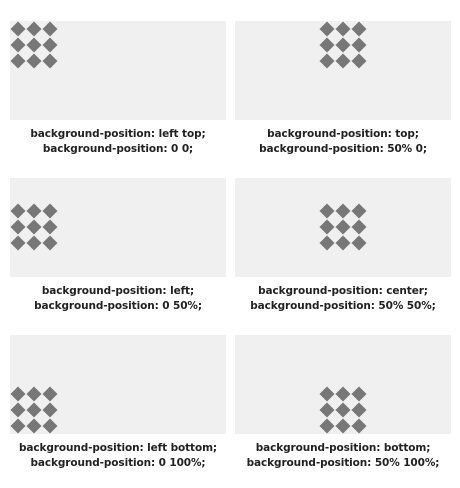  Describe the element at coordinates (343, 448) in the screenshot. I see `caption-keyword-line: background-position: bottom;` at that location.